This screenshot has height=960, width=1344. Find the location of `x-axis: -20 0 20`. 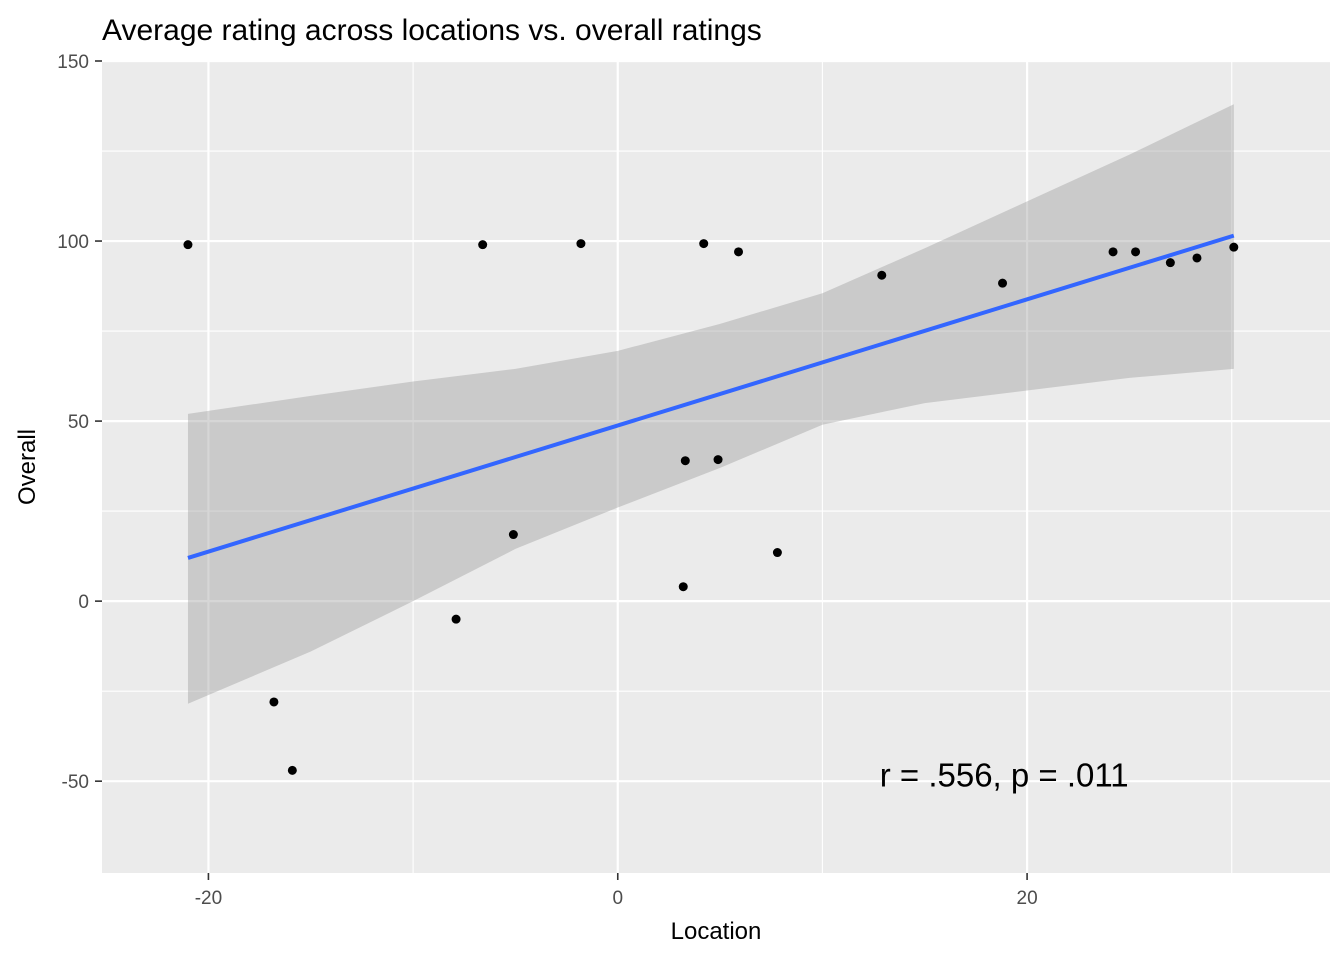

x-axis: -20 0 20 is located at coordinates (616, 891).